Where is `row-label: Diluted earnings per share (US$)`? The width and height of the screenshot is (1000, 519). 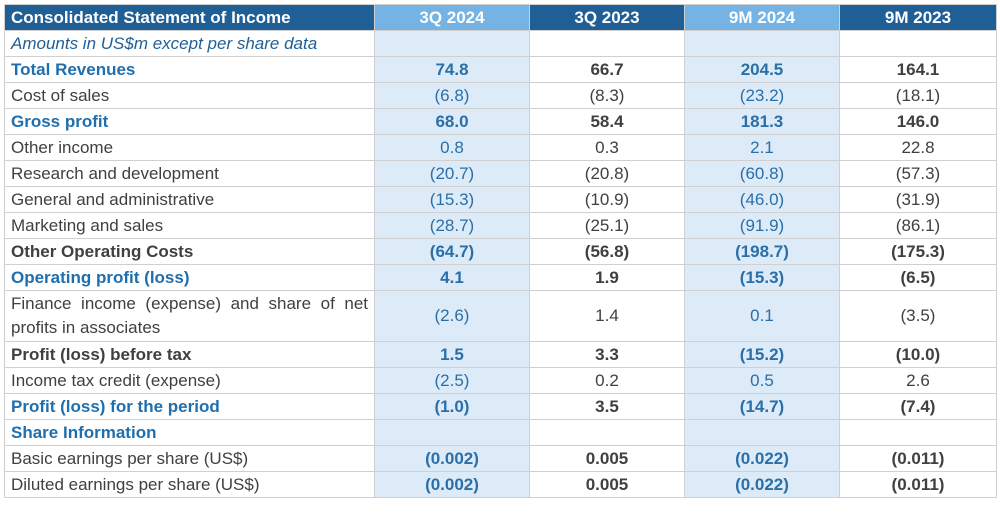
row-label: Diluted earnings per share (US$) is located at coordinates (189, 484).